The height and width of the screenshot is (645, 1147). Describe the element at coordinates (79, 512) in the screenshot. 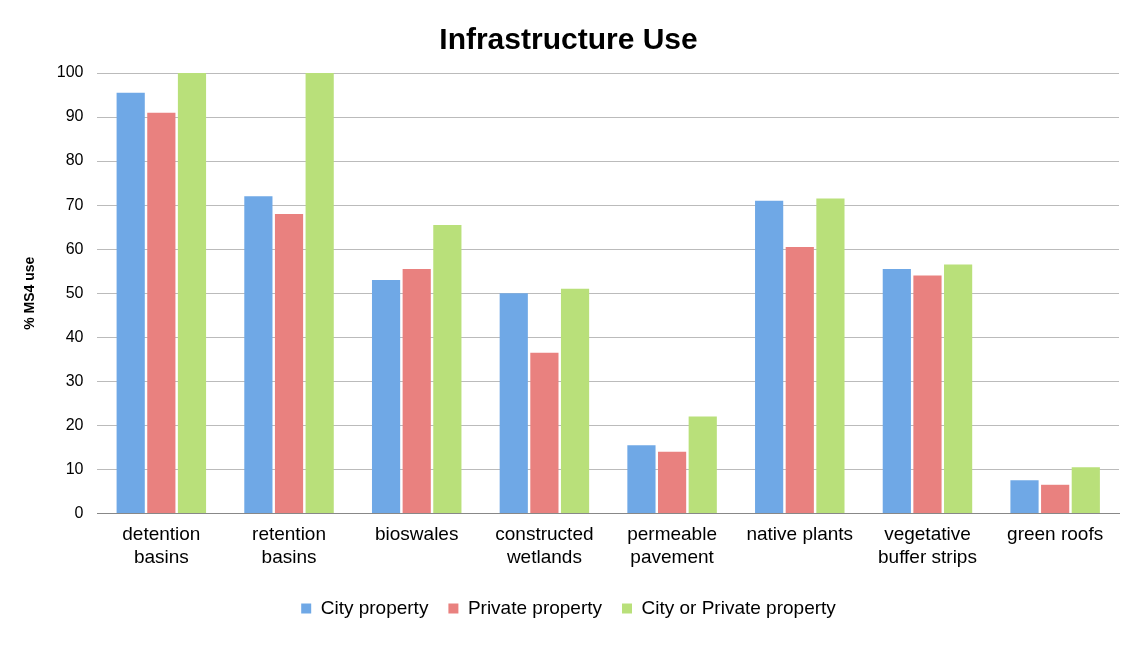

I see `y-tick-label: 0` at that location.